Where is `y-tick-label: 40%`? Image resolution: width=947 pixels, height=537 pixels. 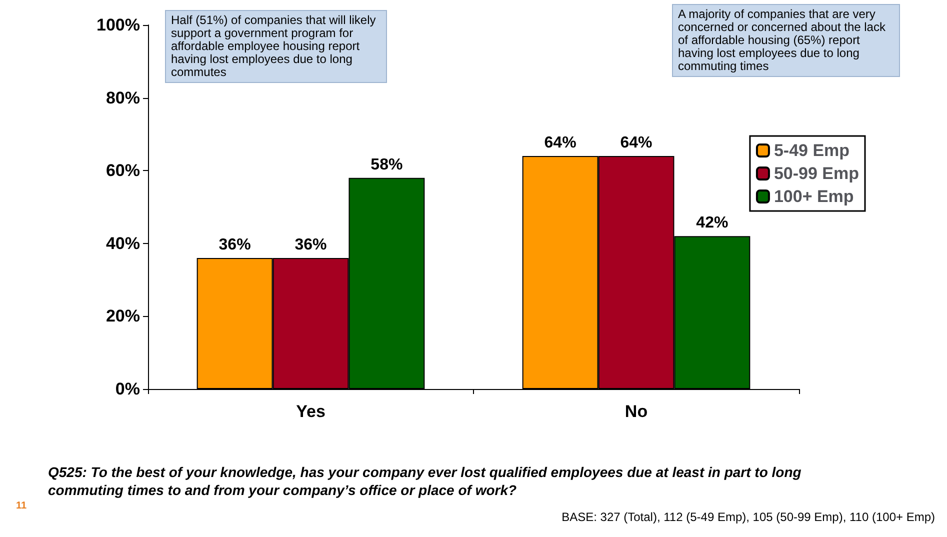 y-tick-label: 40% is located at coordinates (123, 243).